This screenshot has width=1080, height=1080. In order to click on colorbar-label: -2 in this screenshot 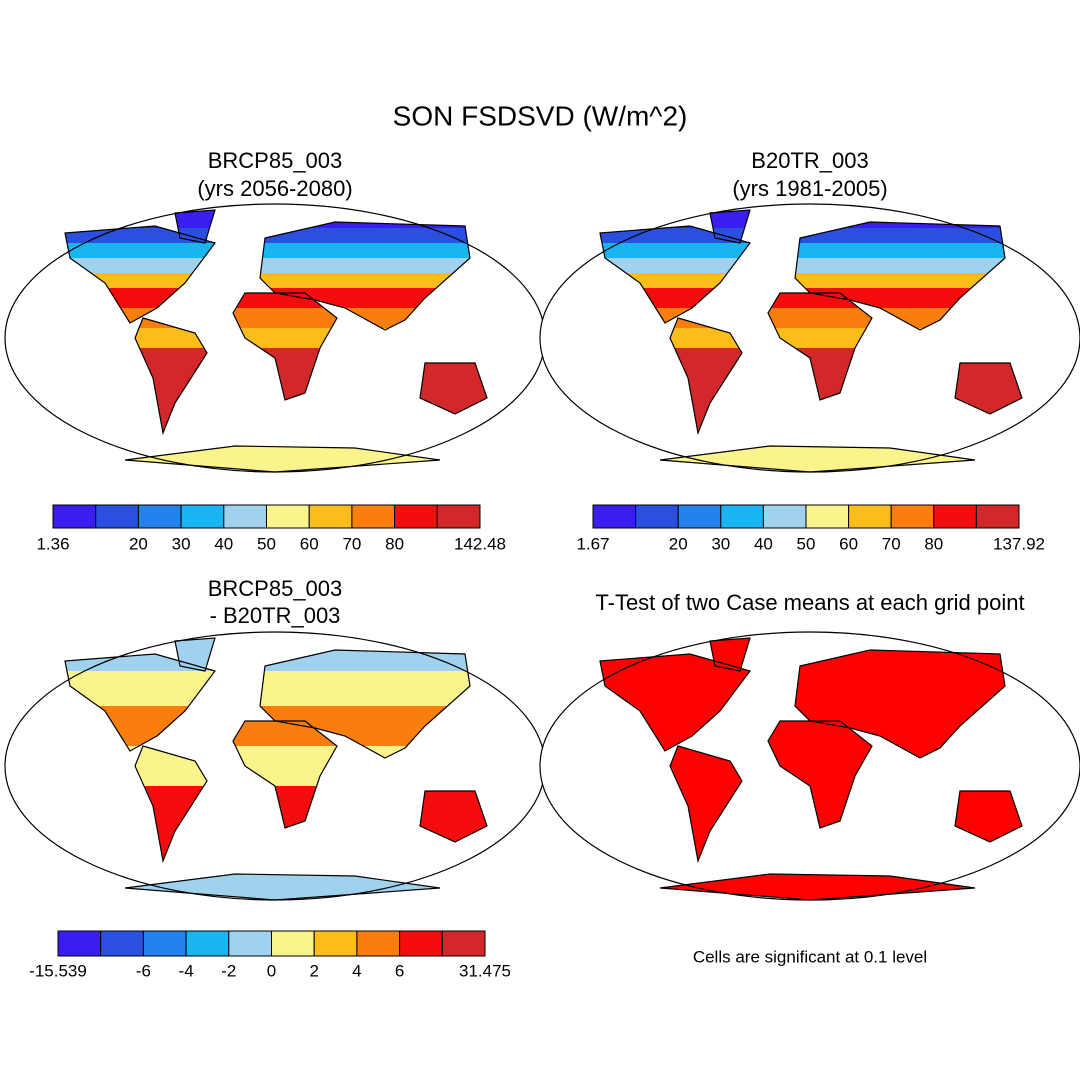, I will do `click(228, 970)`.